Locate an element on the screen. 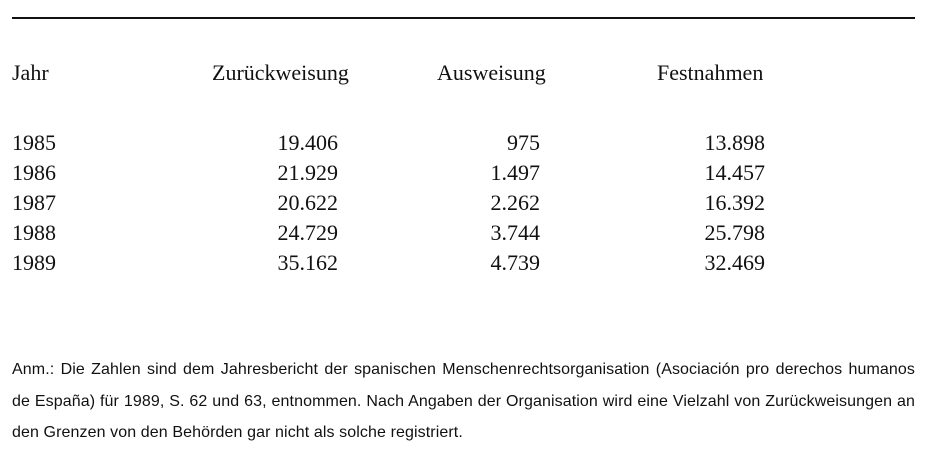  header-jahr: Jahr is located at coordinates (30, 72).